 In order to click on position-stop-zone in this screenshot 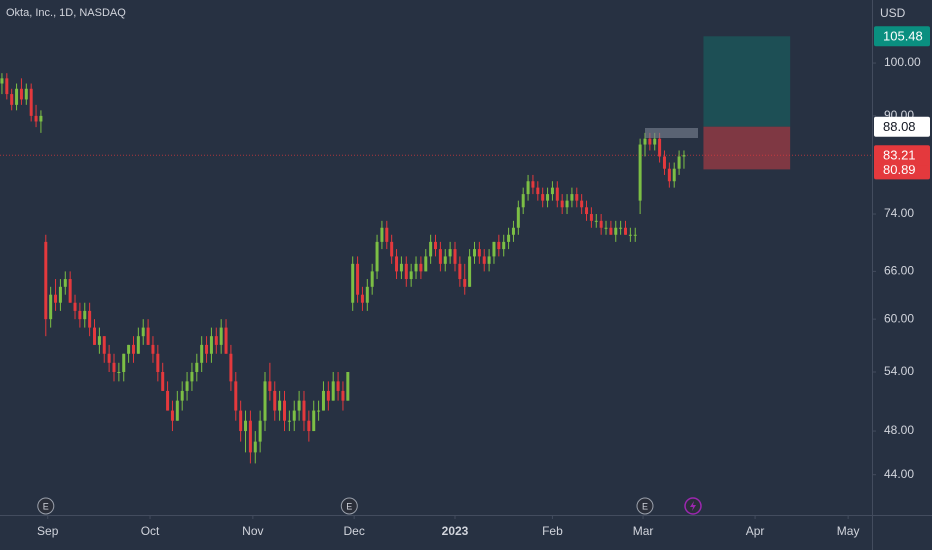, I will do `click(747, 148)`.